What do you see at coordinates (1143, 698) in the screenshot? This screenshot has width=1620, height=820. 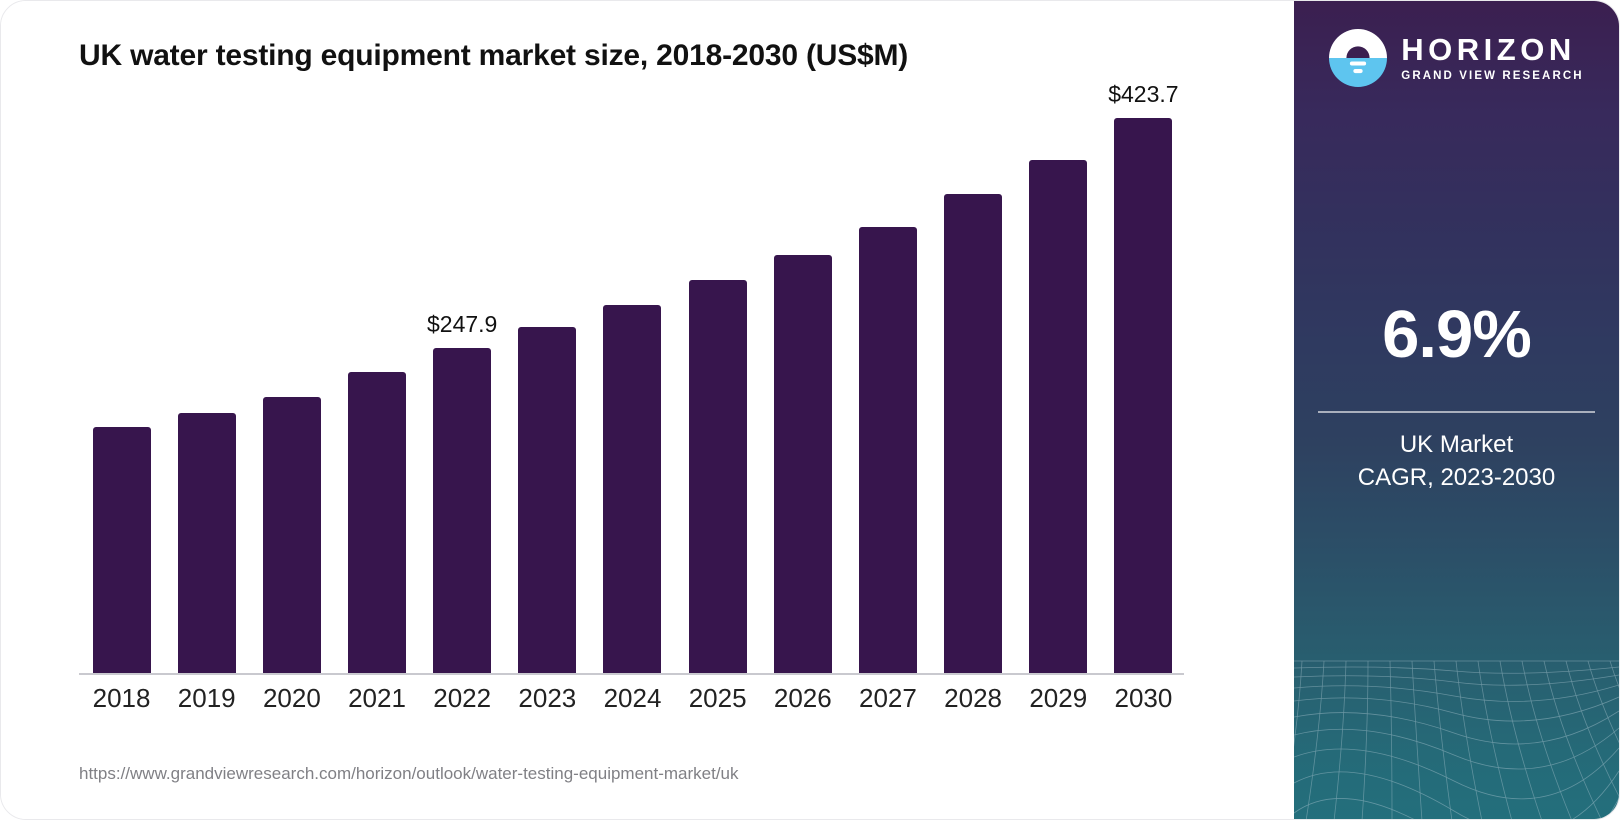 I see `x-tick-2030: 2030` at bounding box center [1143, 698].